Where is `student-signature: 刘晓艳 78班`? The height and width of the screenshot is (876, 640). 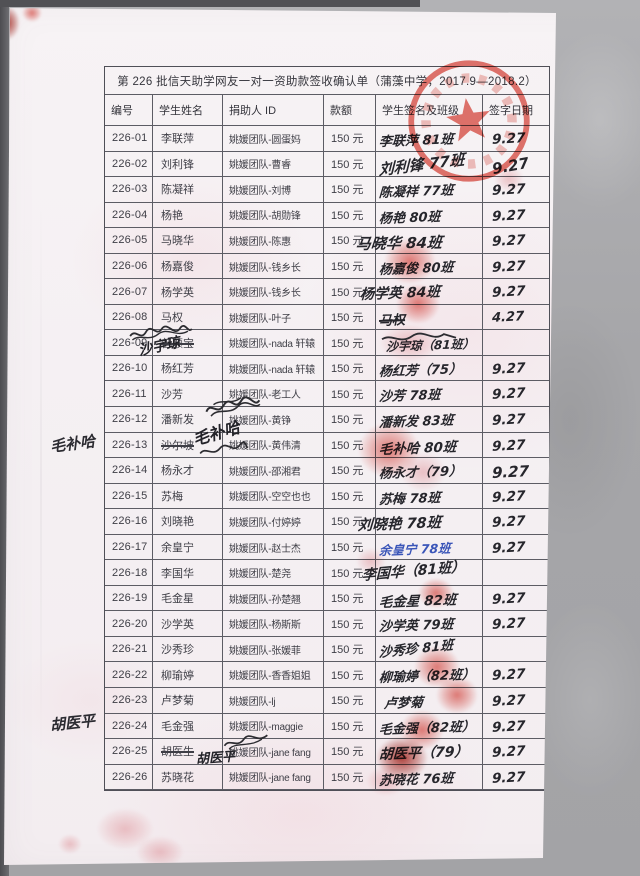
student-signature: 刘晓艳 78班 is located at coordinates (399, 525).